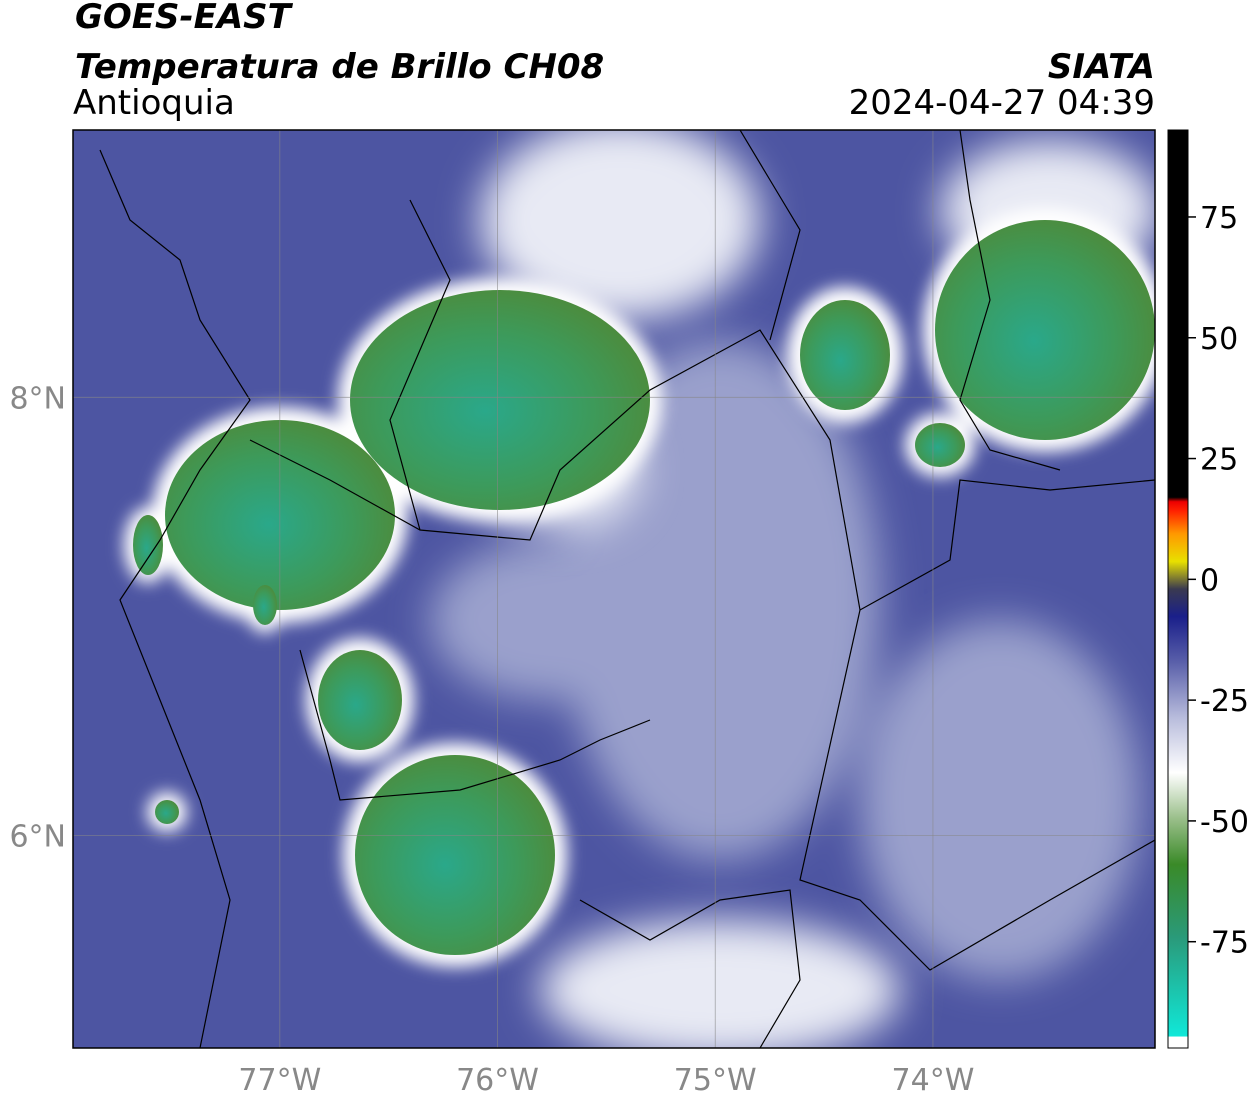  What do you see at coordinates (497, 1080) in the screenshot?
I see `x-tick-label: 76°W` at bounding box center [497, 1080].